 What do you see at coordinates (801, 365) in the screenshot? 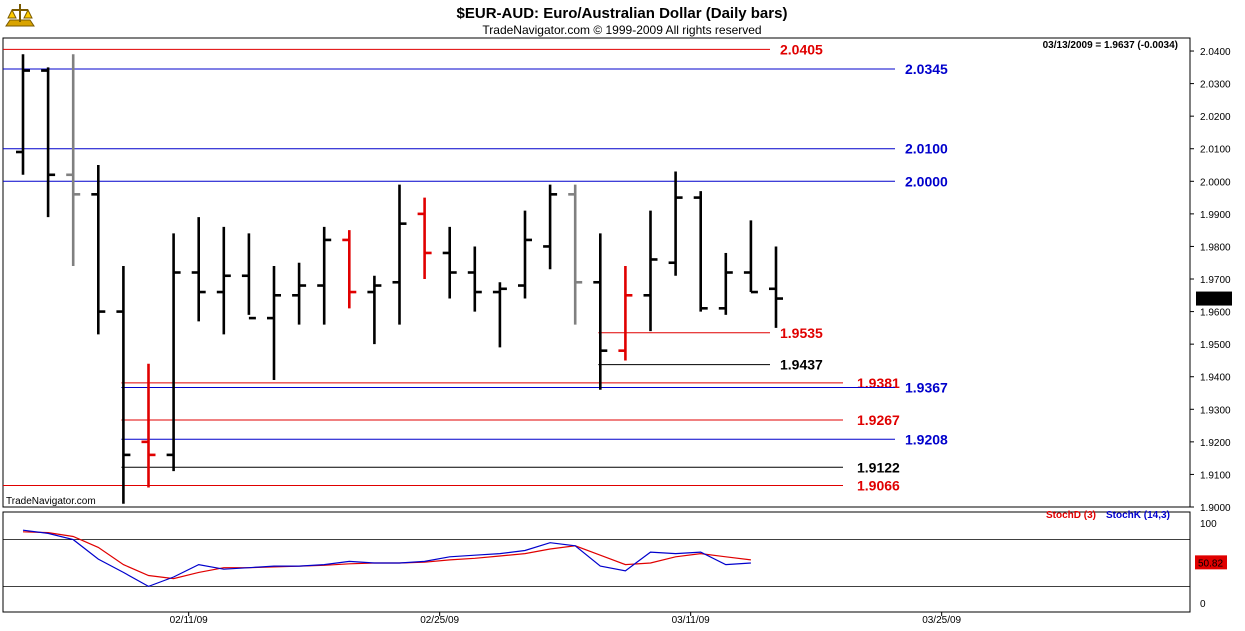
I see `level-label: 1.9437` at bounding box center [801, 365].